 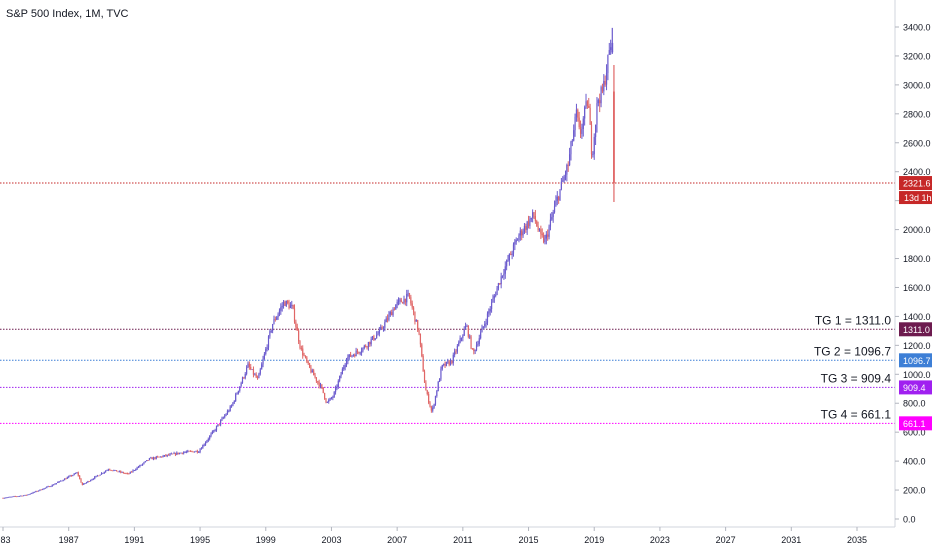 I want to click on y-tick-label: 0.0, so click(x=909, y=520).